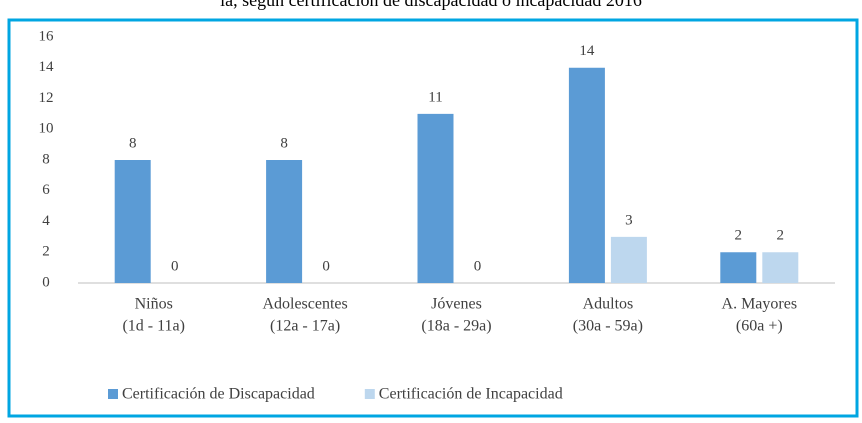 The width and height of the screenshot is (862, 423). Describe the element at coordinates (629, 220) in the screenshot. I see `value-label: 3` at that location.